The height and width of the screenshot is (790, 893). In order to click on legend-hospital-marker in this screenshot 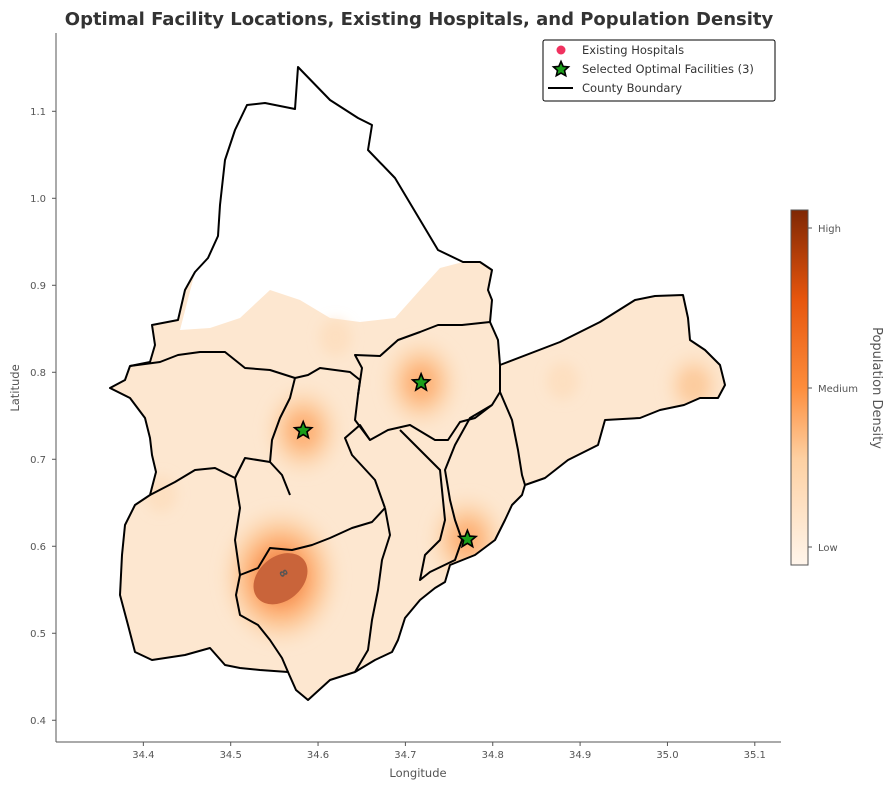, I will do `click(561, 50)`.